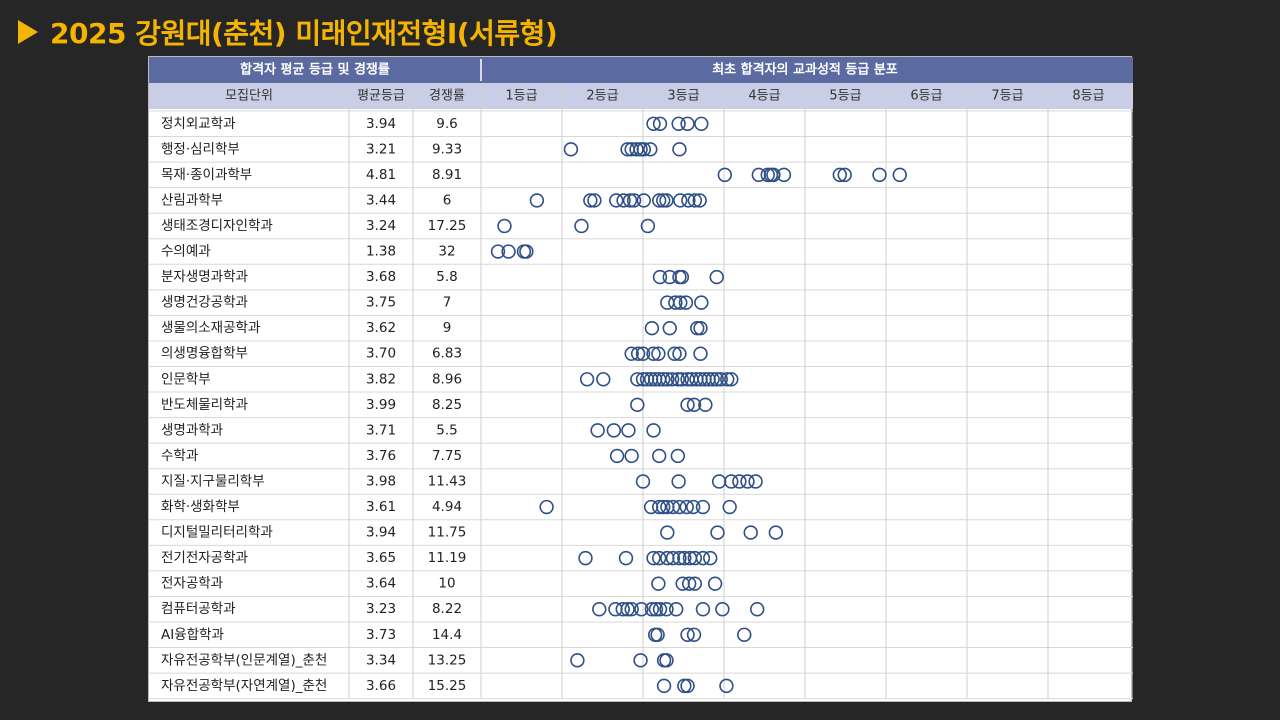  What do you see at coordinates (204, 558) in the screenshot?
I see `department-name: 전기전자공학과` at bounding box center [204, 558].